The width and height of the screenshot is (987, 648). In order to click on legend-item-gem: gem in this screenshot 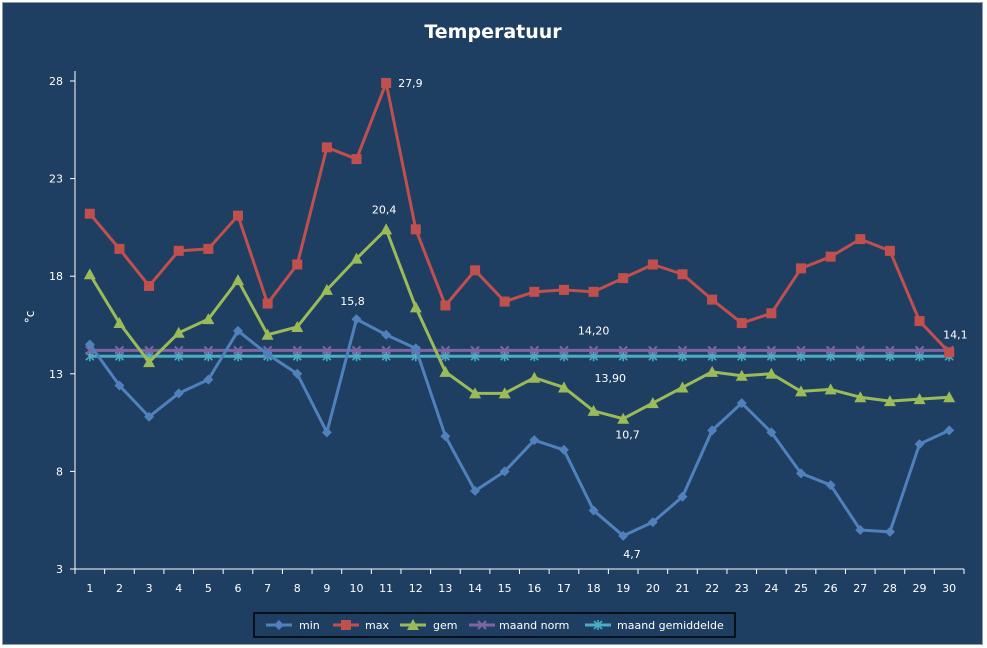, I will do `click(428, 625)`.